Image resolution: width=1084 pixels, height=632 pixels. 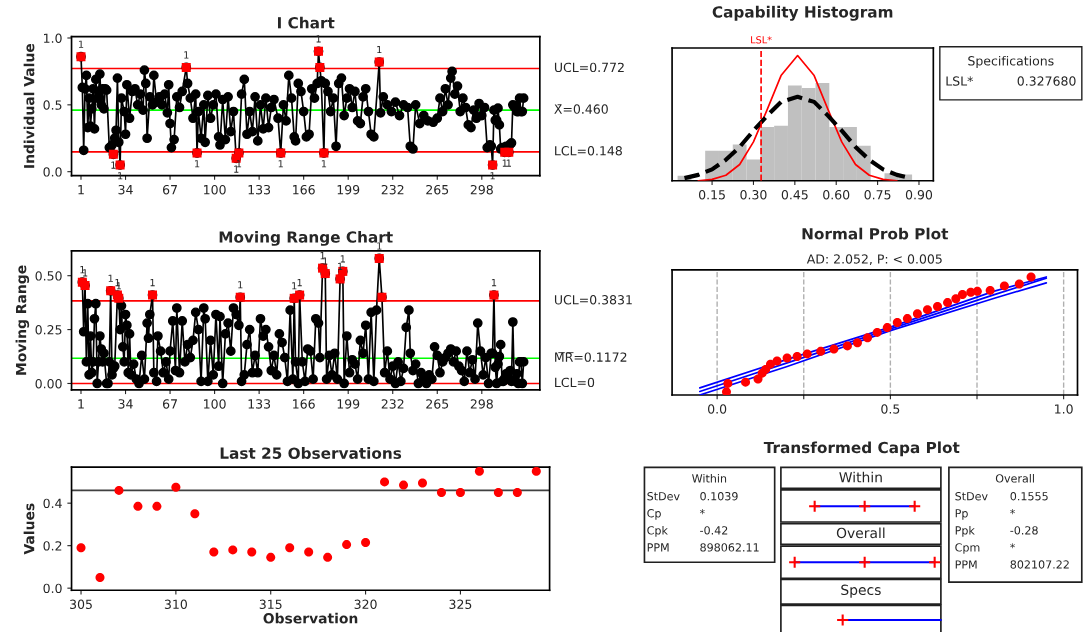 I want to click on x-tick-label: 0.0, so click(x=717, y=409).